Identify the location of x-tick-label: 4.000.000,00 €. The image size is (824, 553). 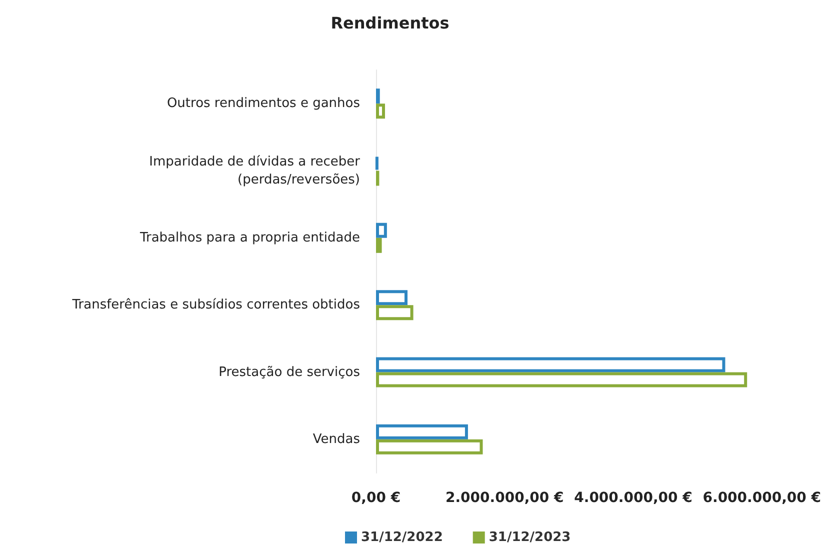
(633, 498).